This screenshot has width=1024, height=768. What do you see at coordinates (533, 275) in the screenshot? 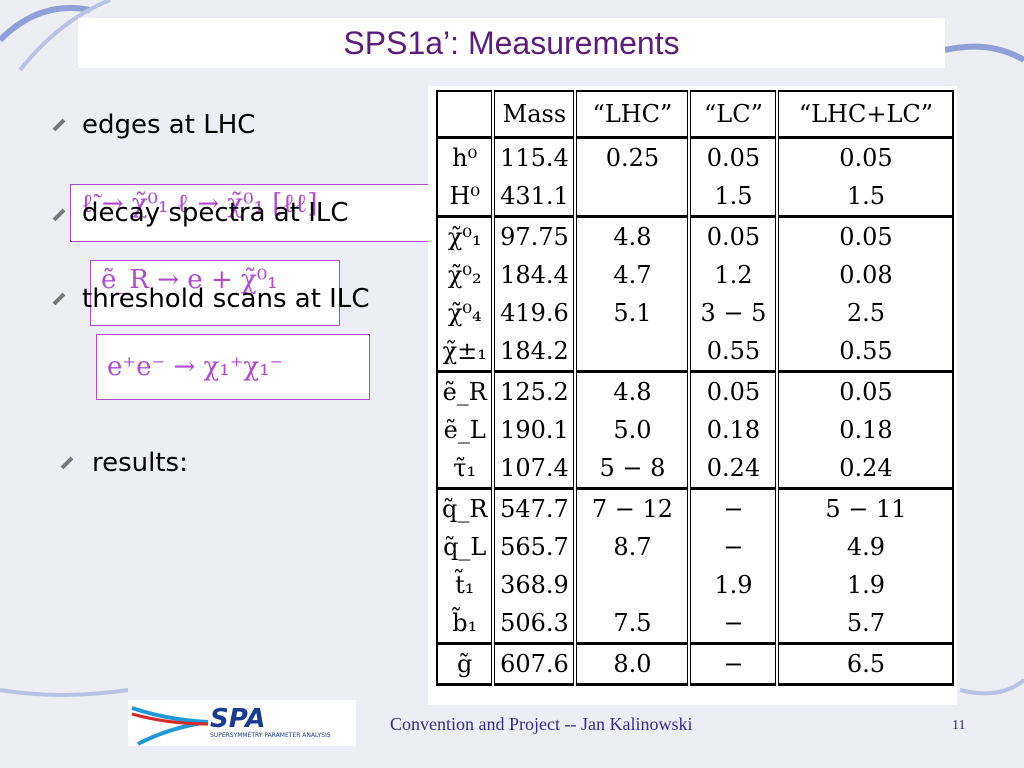
I see `table-cell: 184.4` at bounding box center [533, 275].